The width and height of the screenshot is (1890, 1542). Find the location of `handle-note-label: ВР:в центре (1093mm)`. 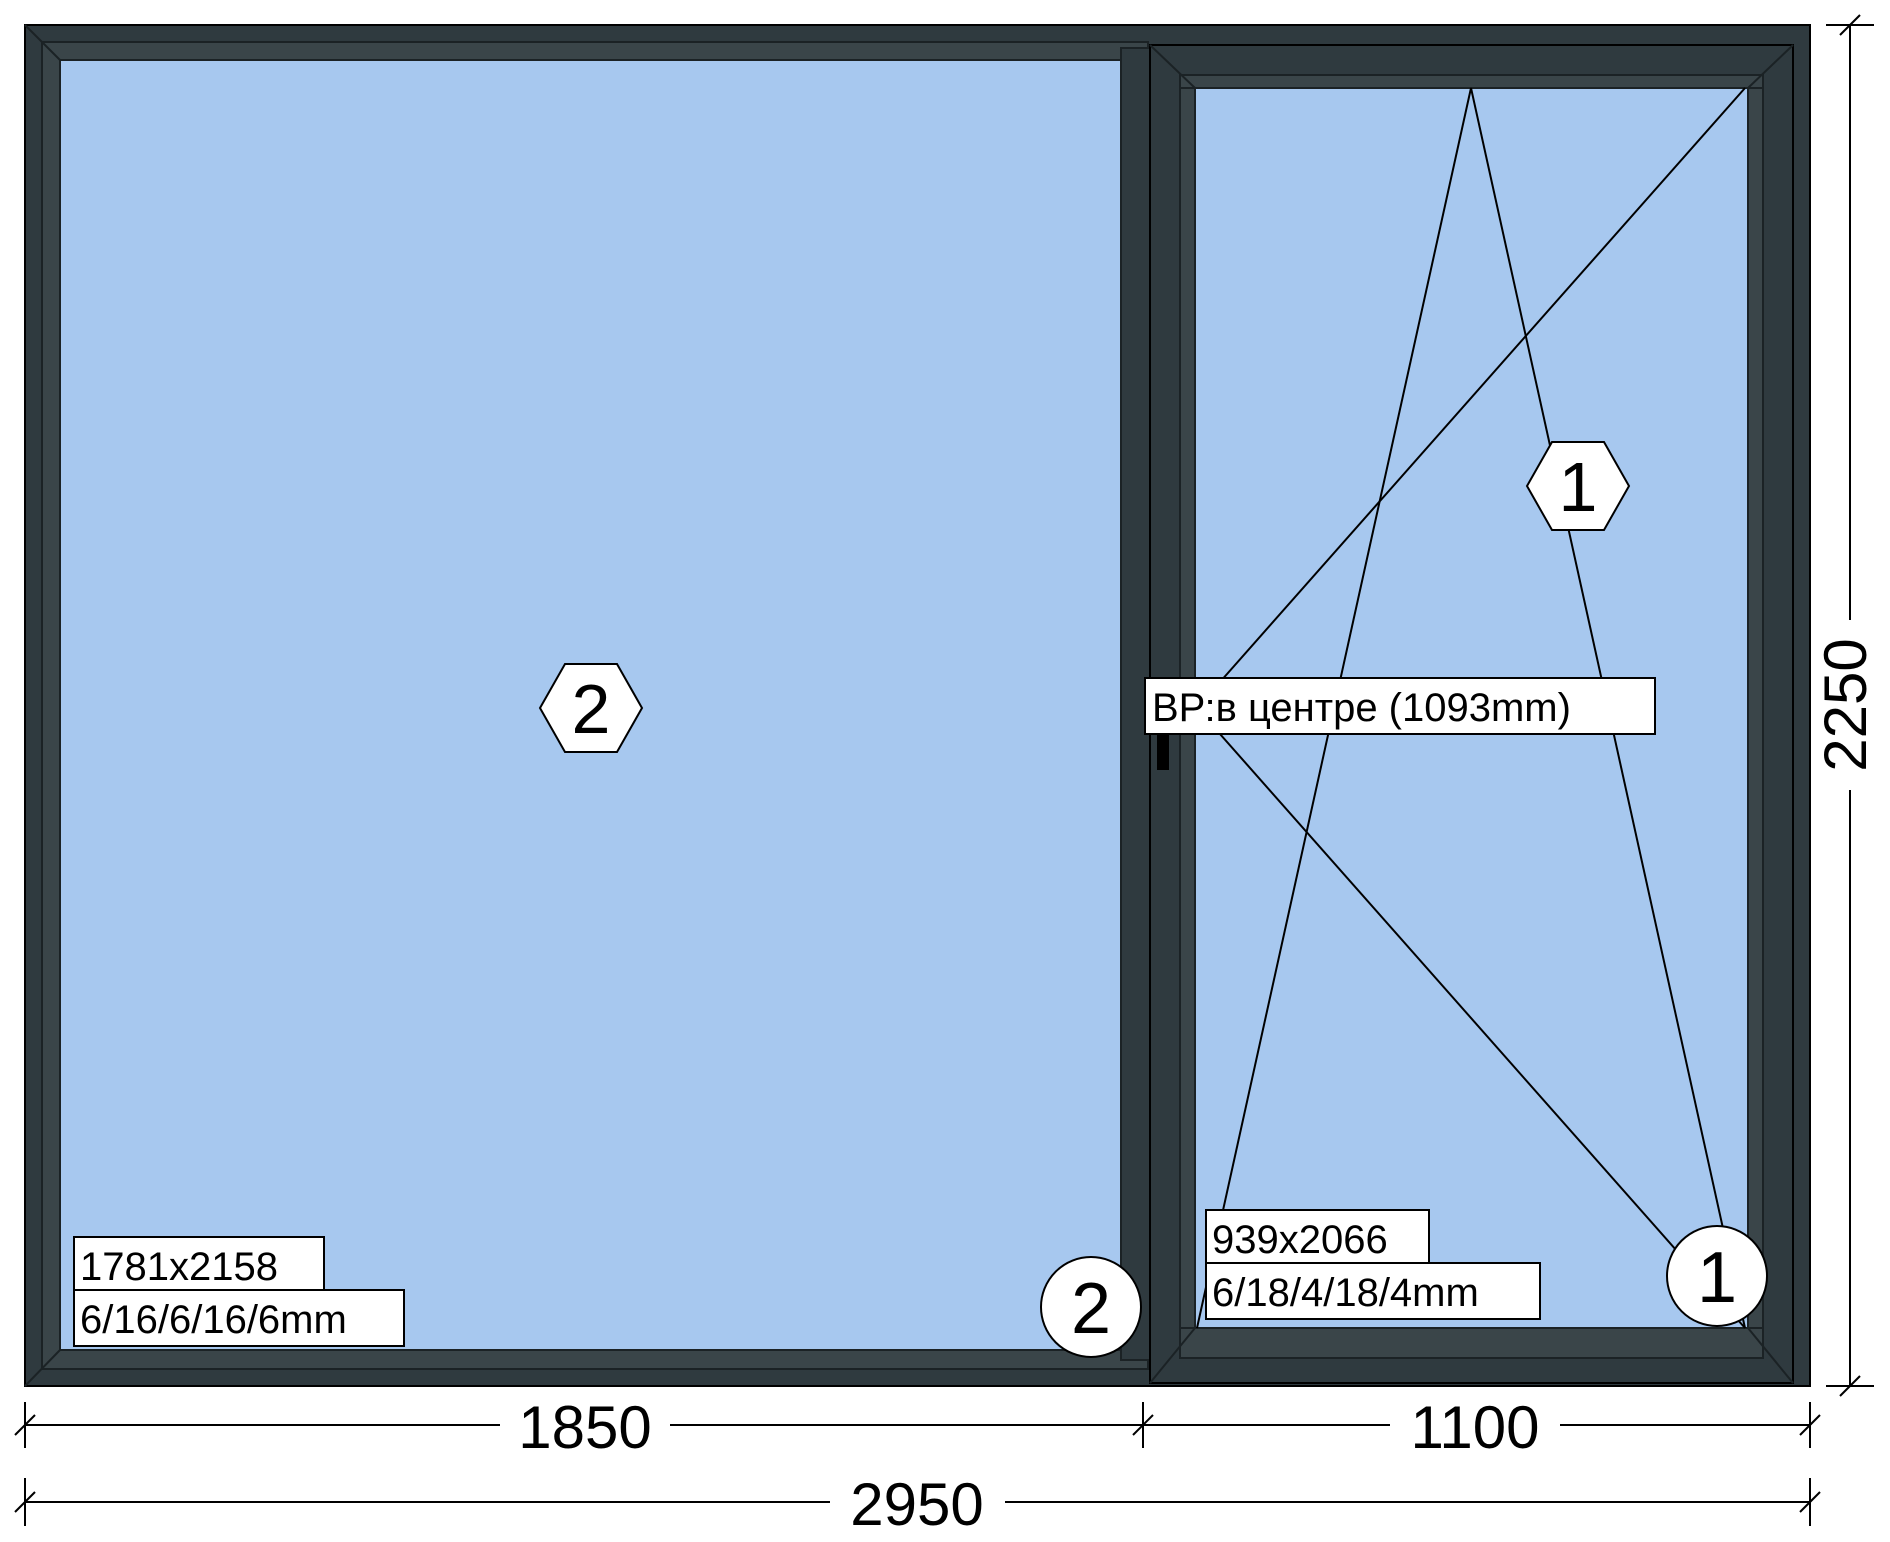

handle-note-label: ВР:в центре (1093mm) is located at coordinates (1400, 706).